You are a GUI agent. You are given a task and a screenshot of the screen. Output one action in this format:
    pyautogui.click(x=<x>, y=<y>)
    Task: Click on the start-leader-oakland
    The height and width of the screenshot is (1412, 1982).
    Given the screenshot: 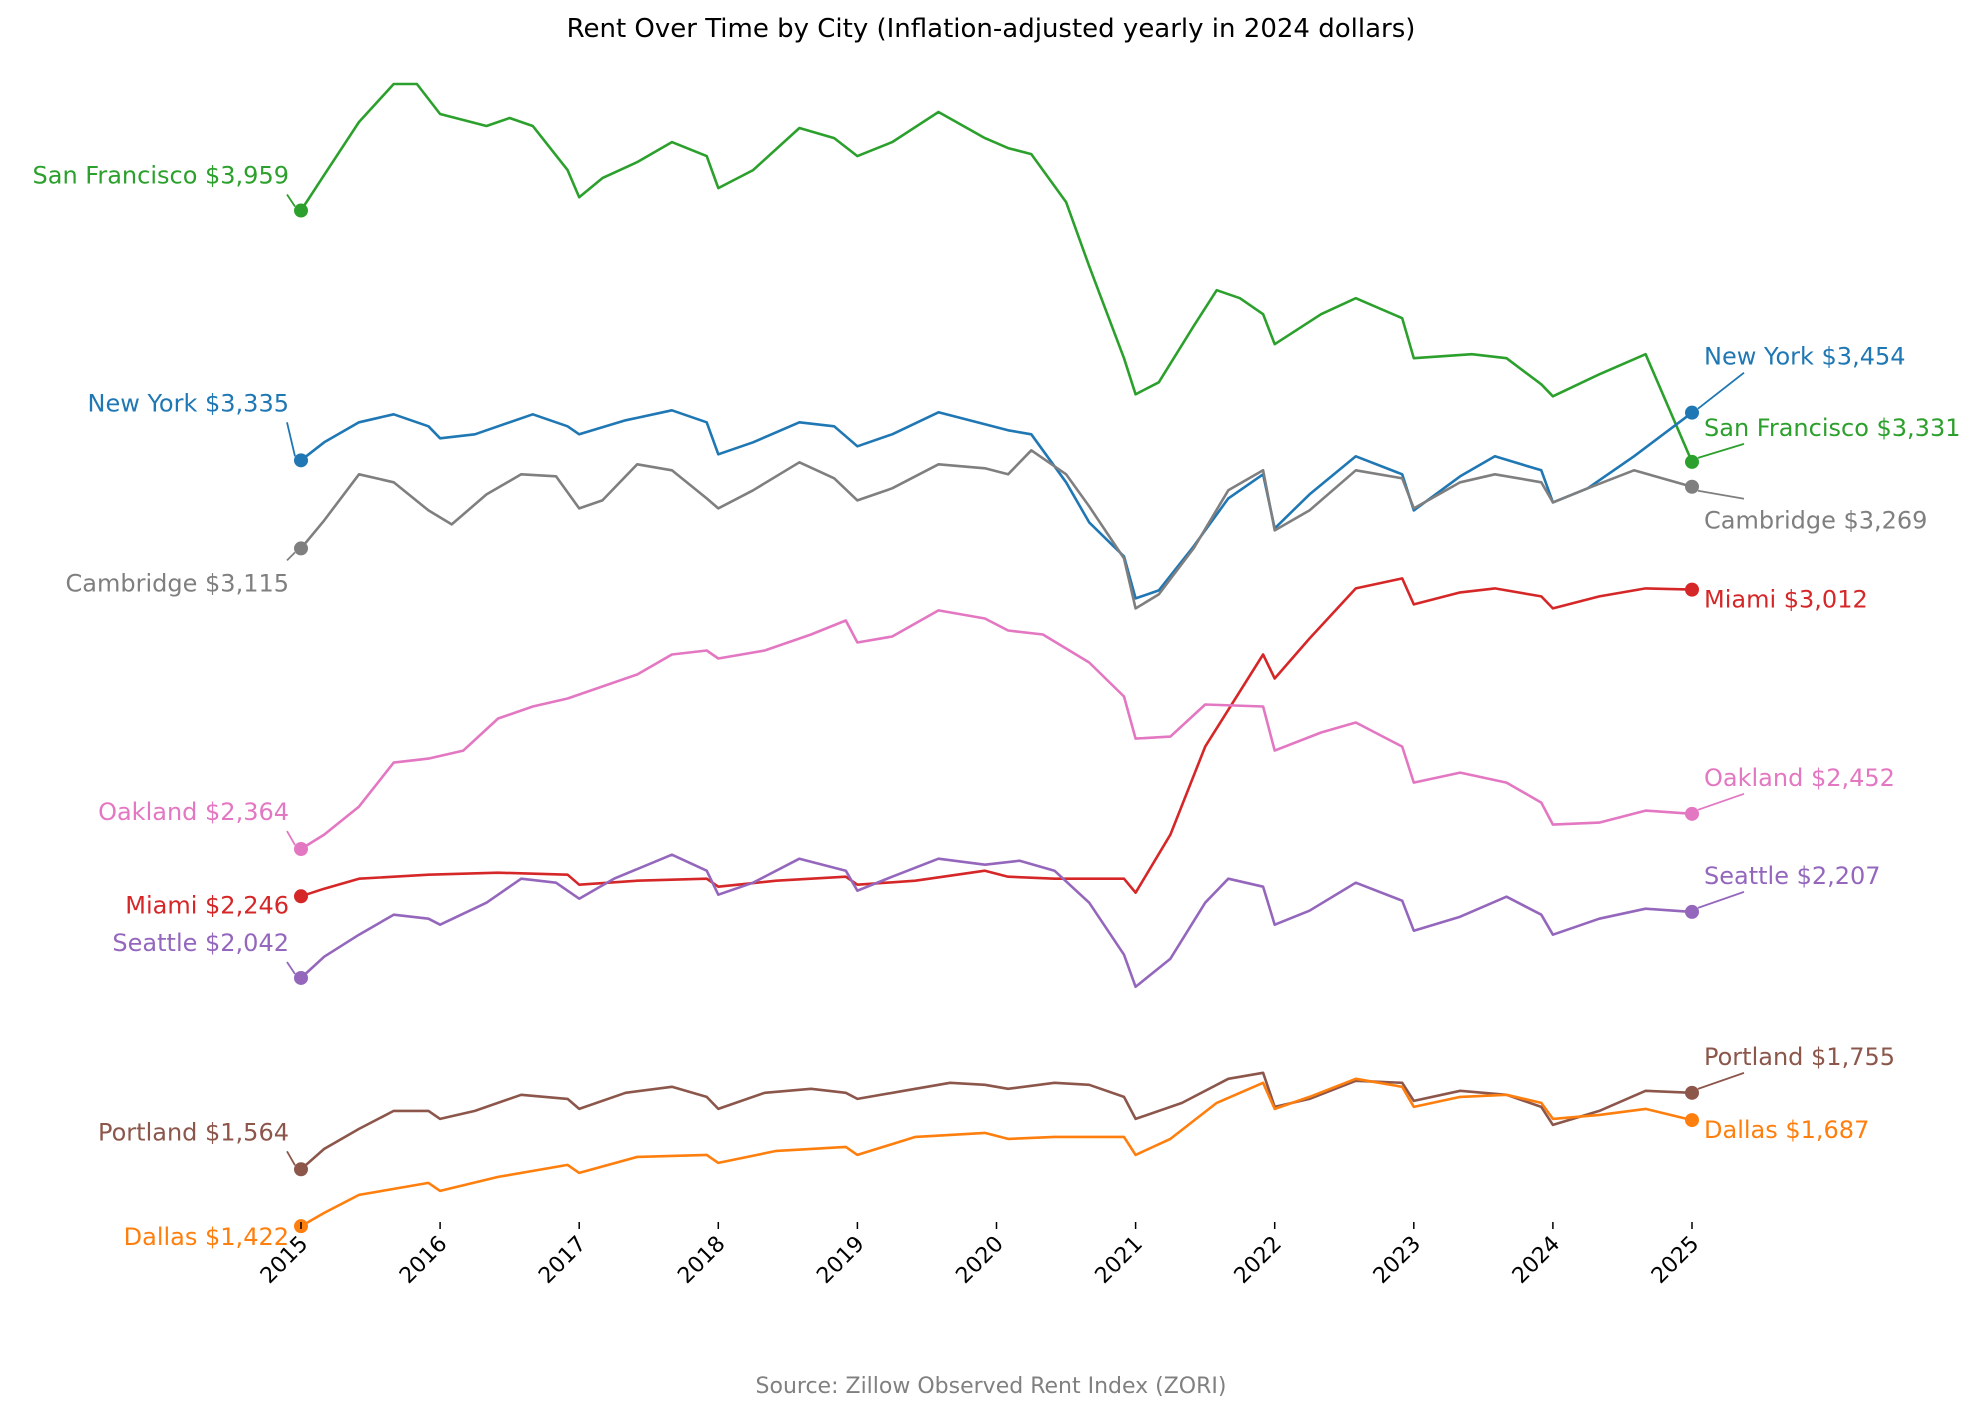 What is the action you would take?
    pyautogui.click(x=291, y=838)
    